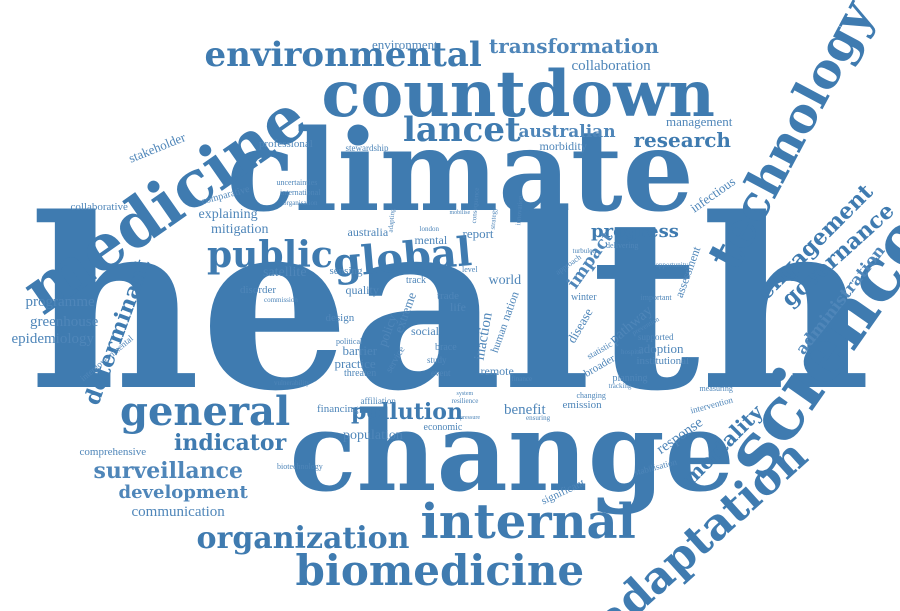  What do you see at coordinates (465, 394) in the screenshot?
I see `word-system: system` at bounding box center [465, 394].